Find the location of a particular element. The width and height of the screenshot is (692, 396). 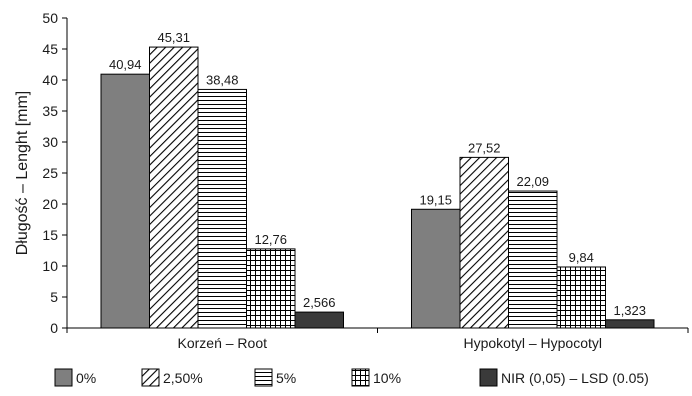

data-label: 12,76 is located at coordinates (270, 239).